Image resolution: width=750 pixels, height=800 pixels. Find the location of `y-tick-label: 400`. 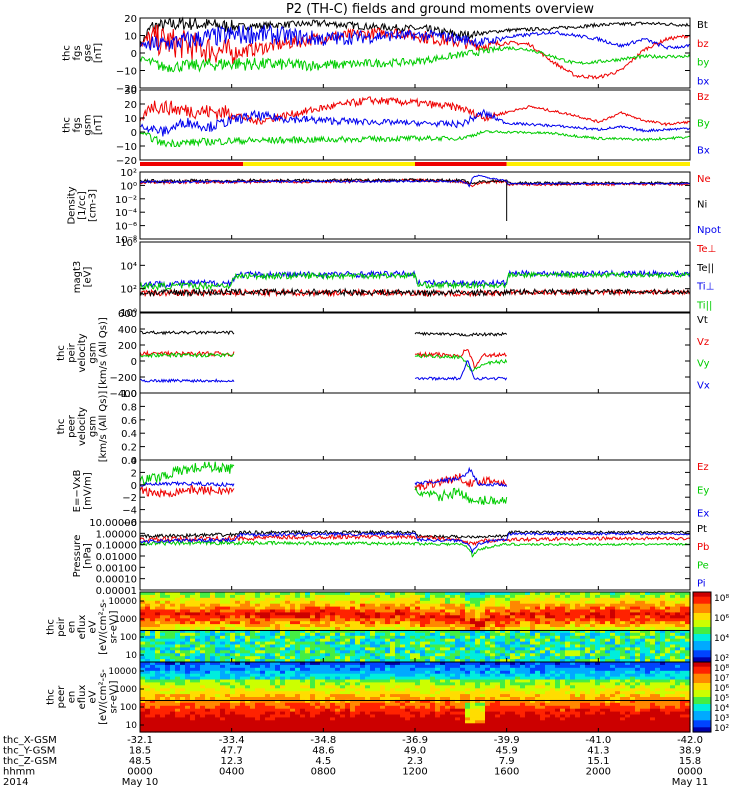

y-tick-label: 400 is located at coordinates (127, 330).